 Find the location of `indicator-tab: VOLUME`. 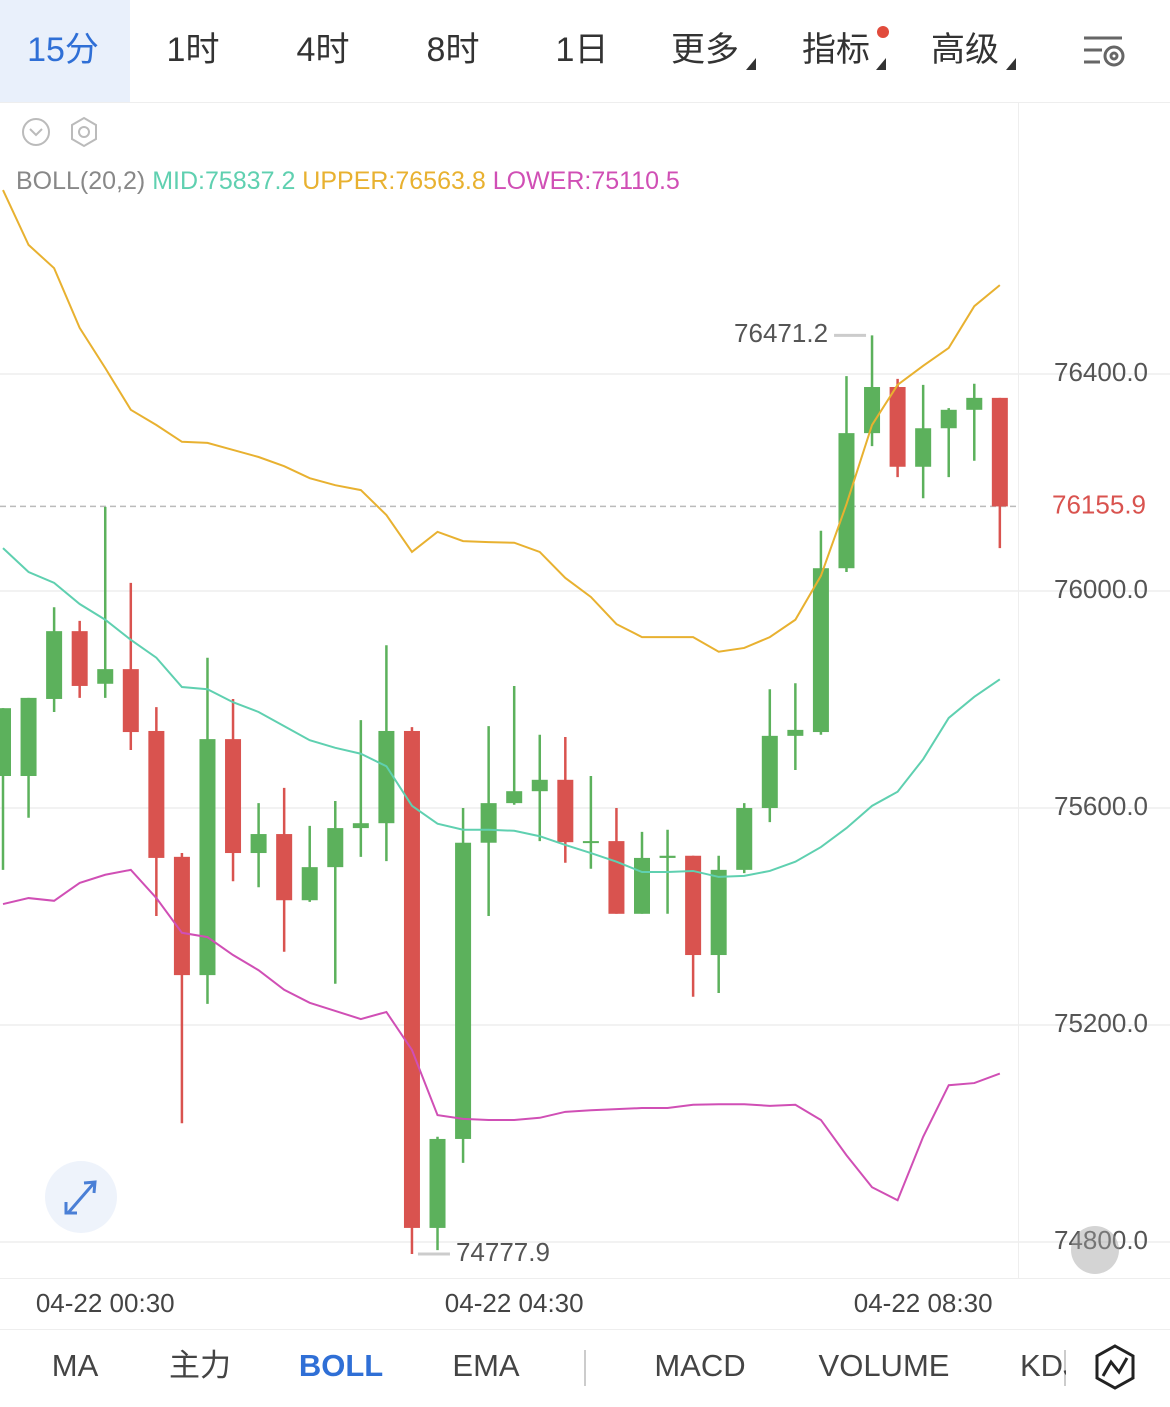

indicator-tab: VOLUME is located at coordinates (884, 1365).